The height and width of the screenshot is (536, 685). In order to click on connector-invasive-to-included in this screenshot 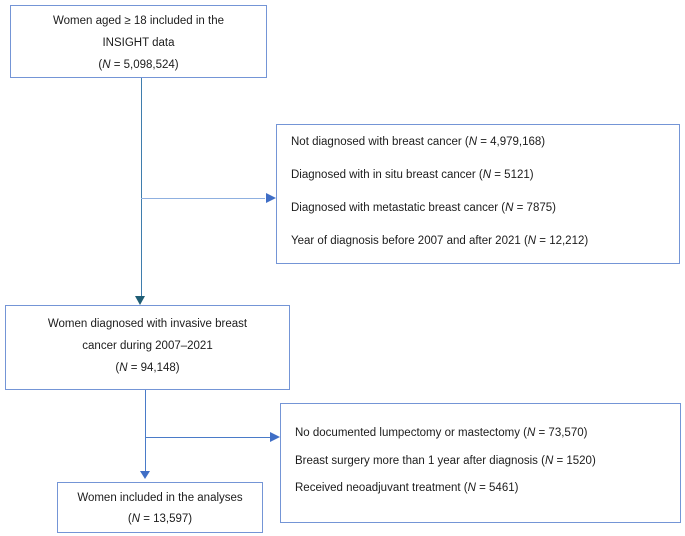, I will do `click(145, 431)`.